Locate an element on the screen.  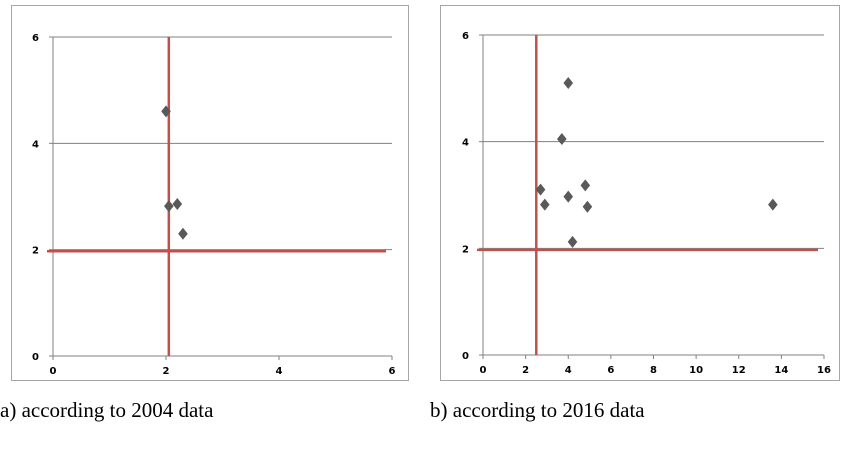
x-tick-label: 16 is located at coordinates (824, 370).